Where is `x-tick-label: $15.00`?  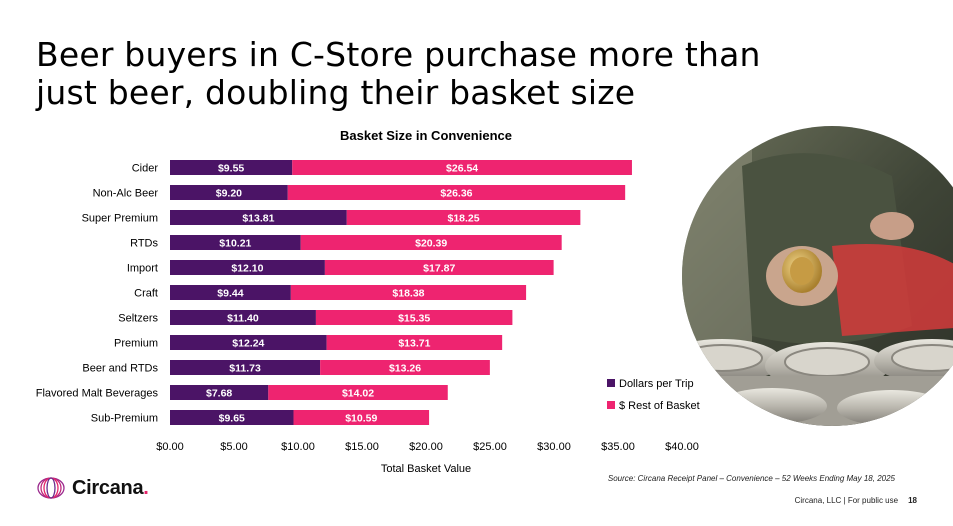 x-tick-label: $15.00 is located at coordinates (362, 447).